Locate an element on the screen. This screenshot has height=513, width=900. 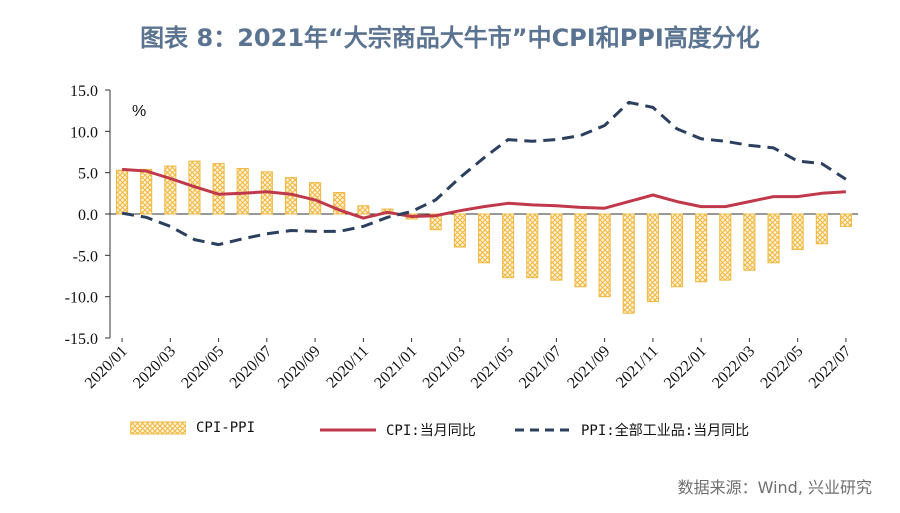
legend-label-cpi: CPI:当月同比 is located at coordinates (431, 431).